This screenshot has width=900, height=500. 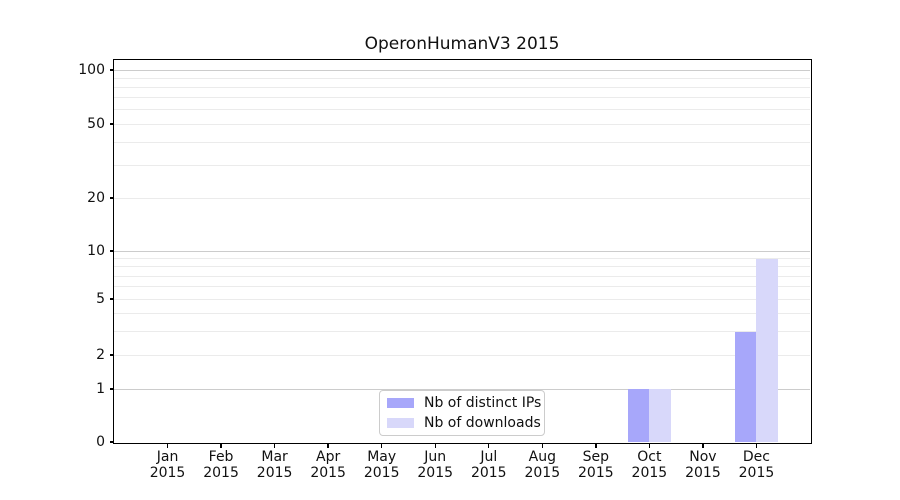 I want to click on y-tick-label: 1, so click(x=100, y=389).